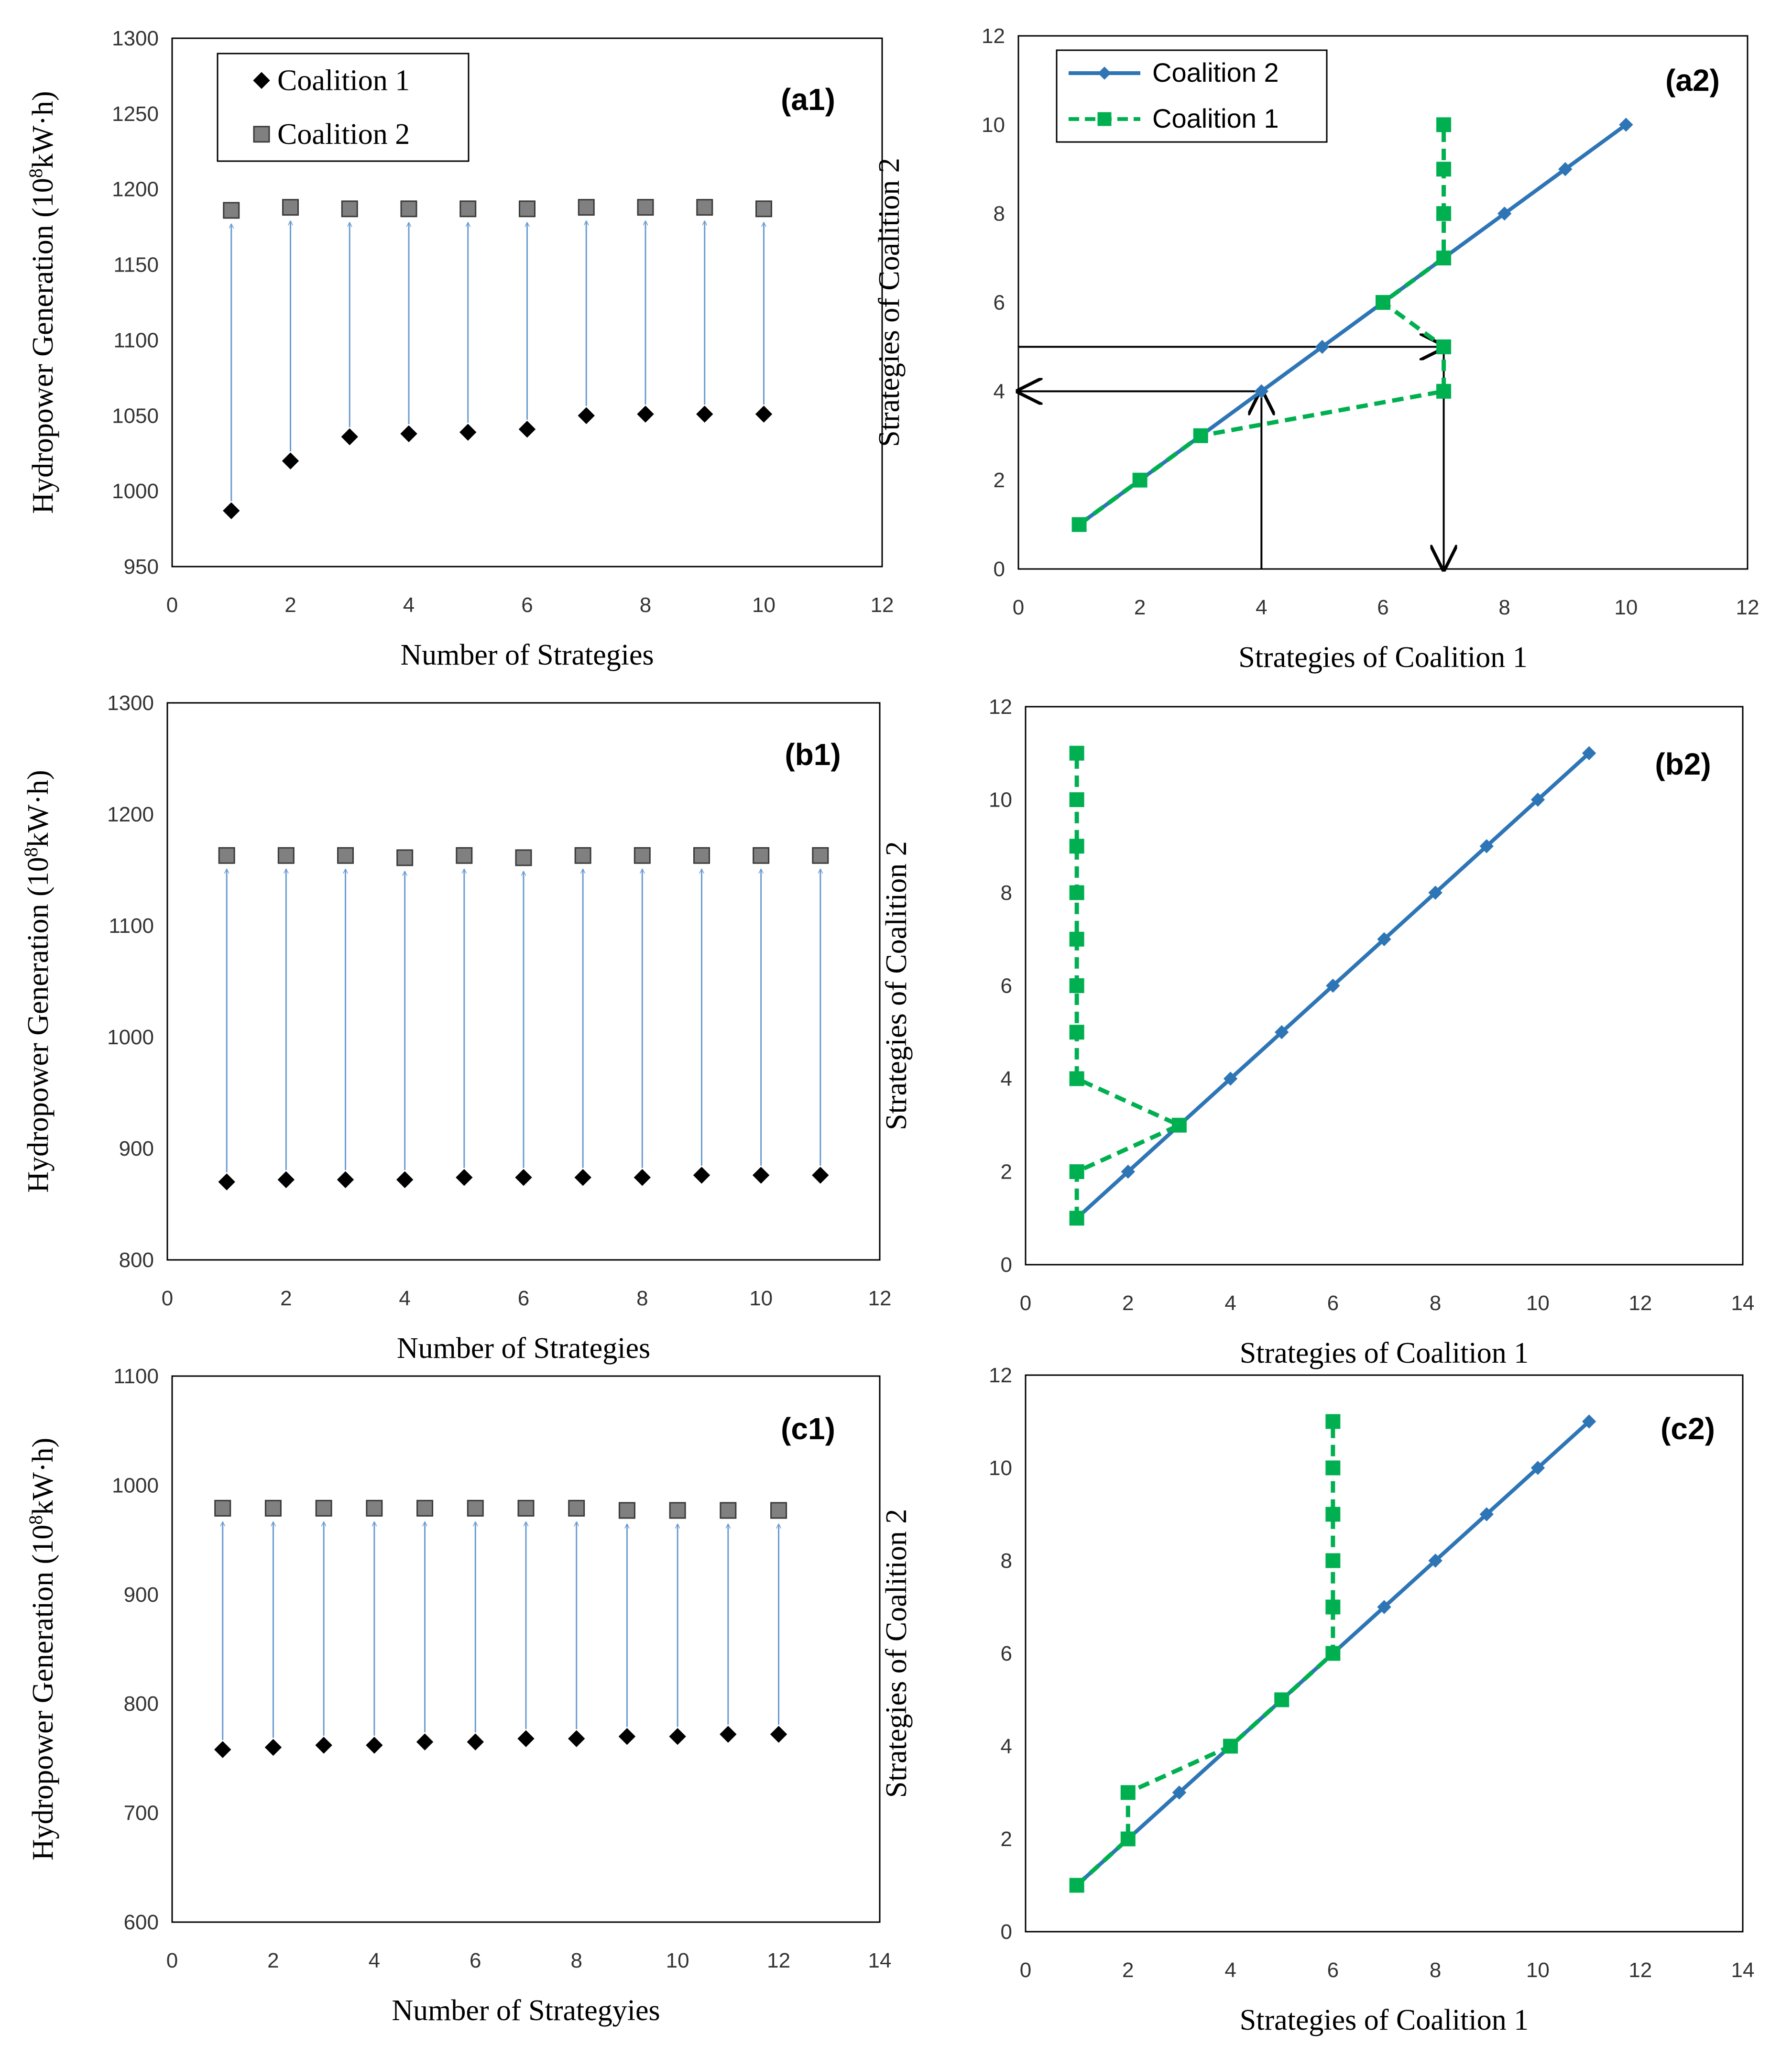 This screenshot has width=1792, height=2045. What do you see at coordinates (808, 99) in the screenshot?
I see `panel-label: (a1)` at bounding box center [808, 99].